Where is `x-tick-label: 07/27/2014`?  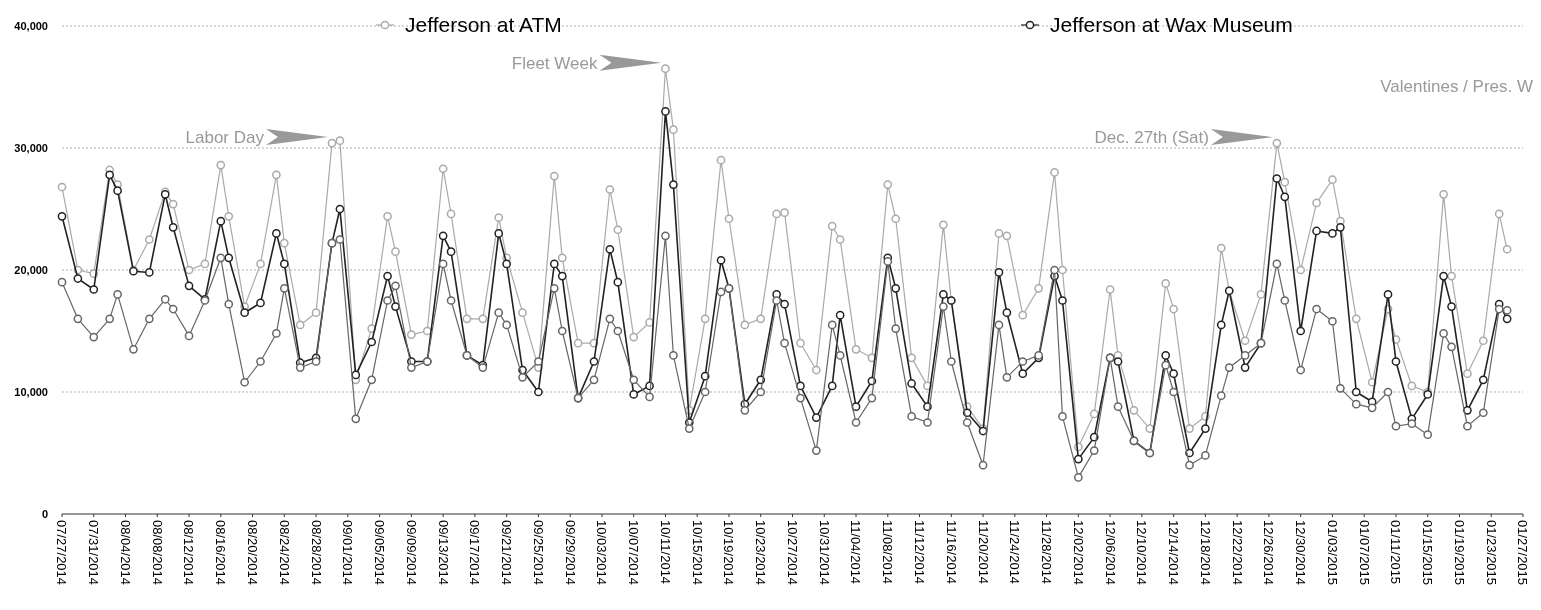
x-tick-label: 07/27/2014 is located at coordinates (62, 553).